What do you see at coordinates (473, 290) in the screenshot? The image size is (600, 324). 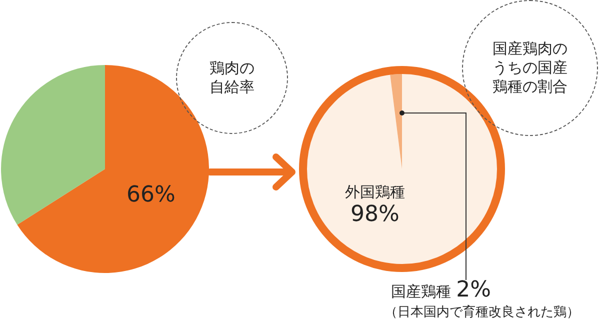 I see `data-label: 2%` at bounding box center [473, 290].